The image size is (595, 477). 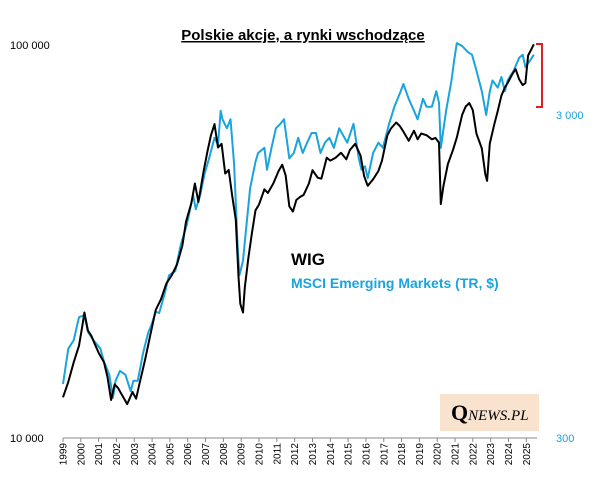 What do you see at coordinates (565, 439) in the screenshot?
I see `right-tick-bottom: 300` at bounding box center [565, 439].